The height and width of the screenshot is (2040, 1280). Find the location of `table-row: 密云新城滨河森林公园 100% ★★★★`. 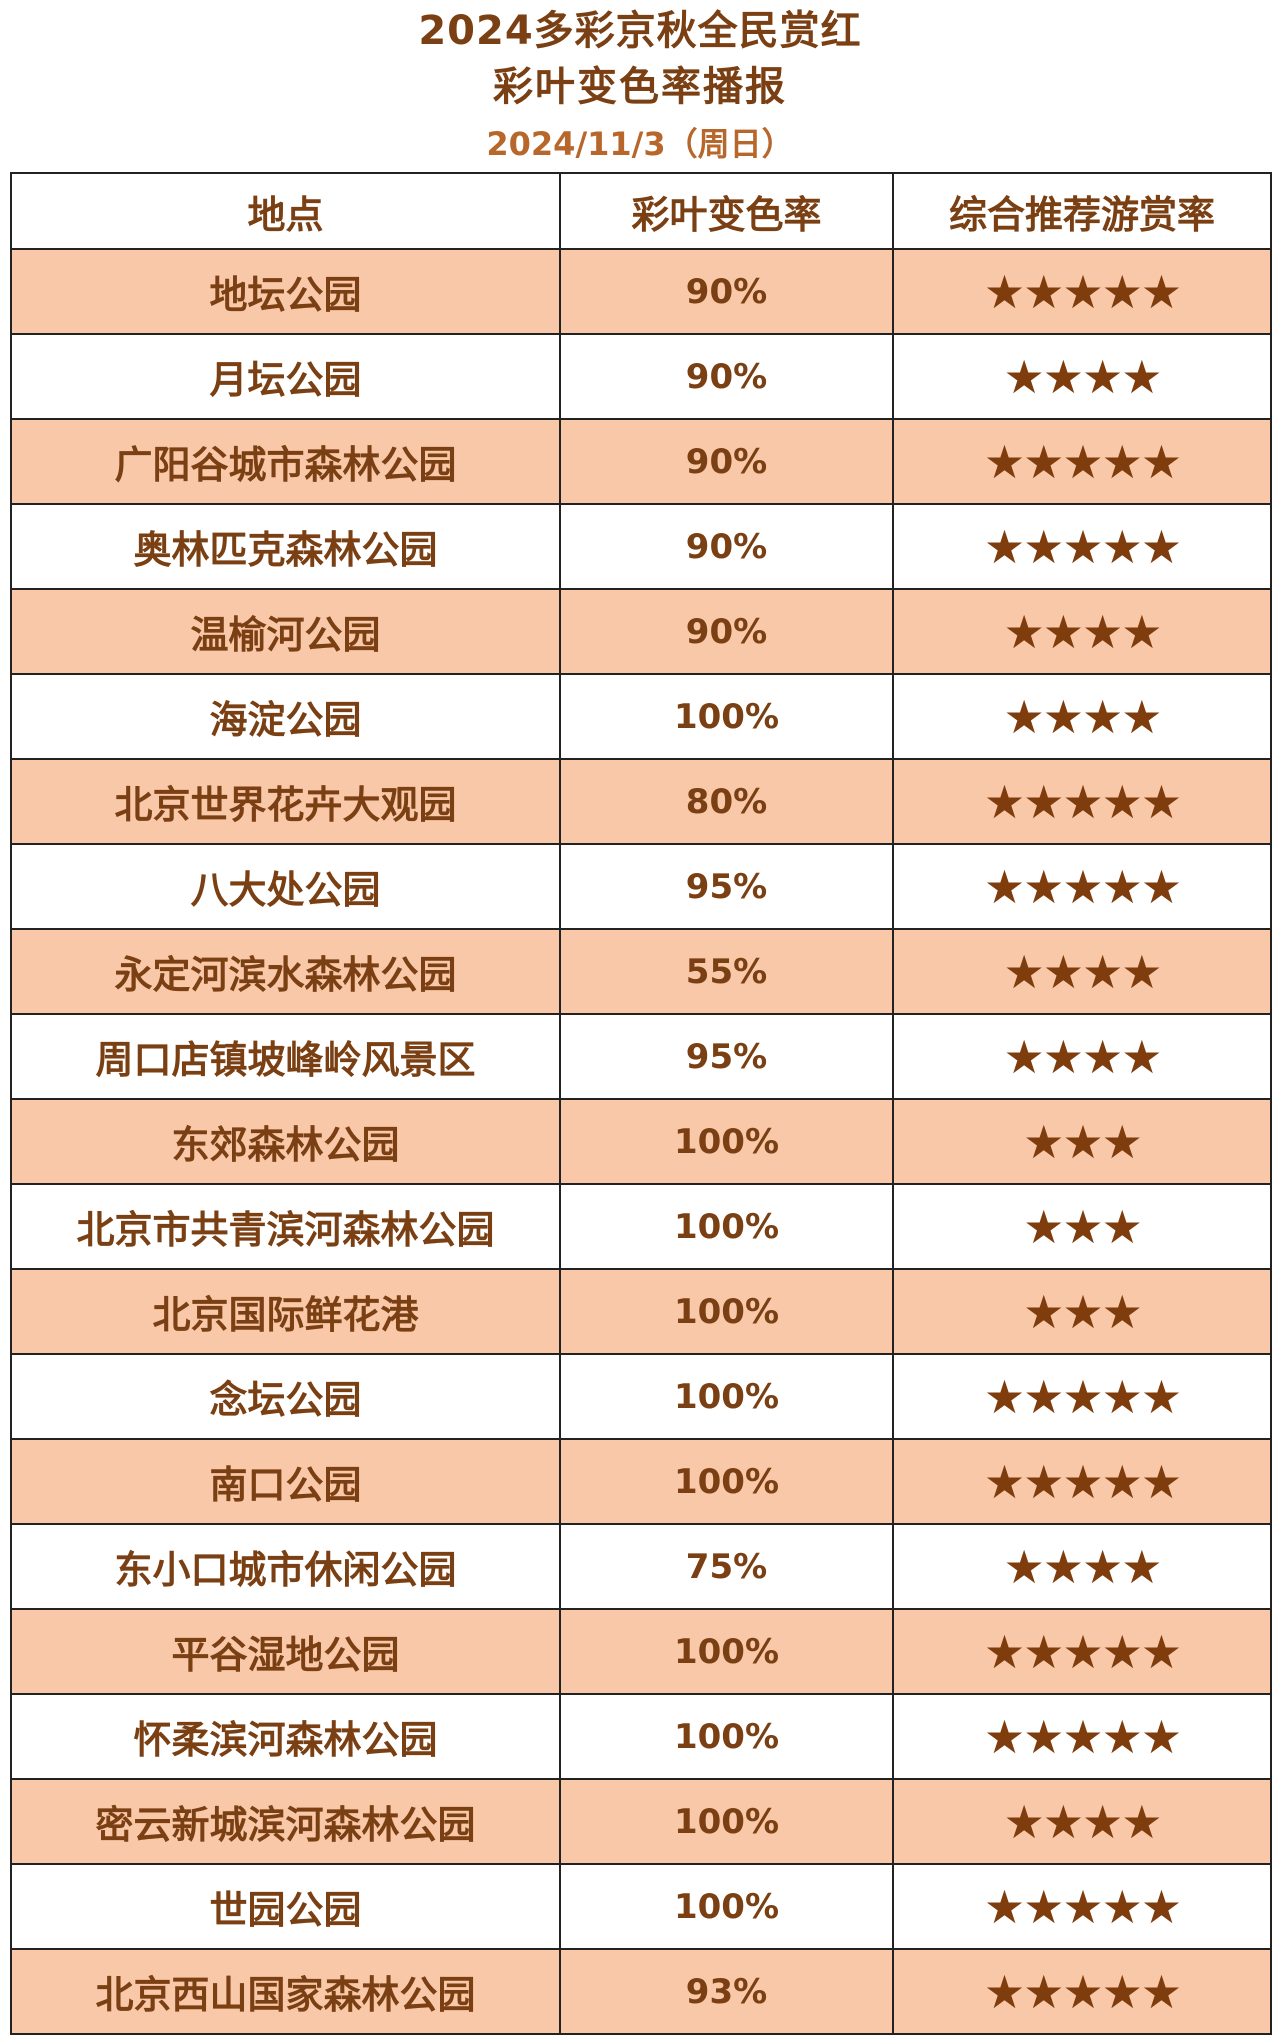

table-row: 密云新城滨河森林公园 100% ★★★★ is located at coordinates (641, 1821).